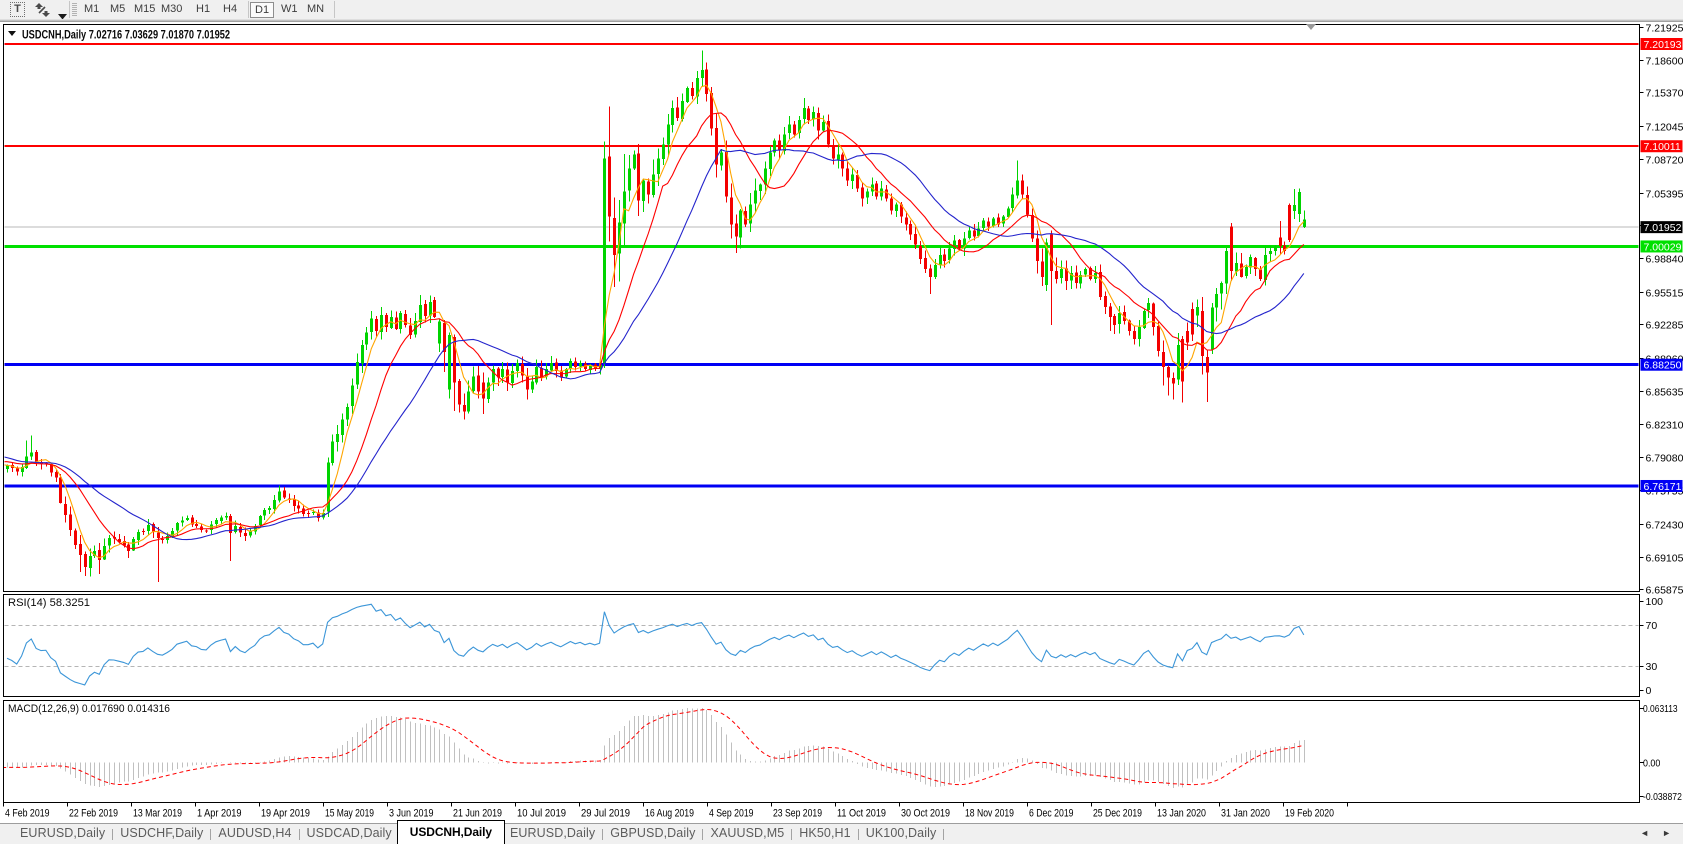 Image resolution: width=1683 pixels, height=844 pixels. I want to click on date-label: 3 Jun 2019, so click(411, 814).